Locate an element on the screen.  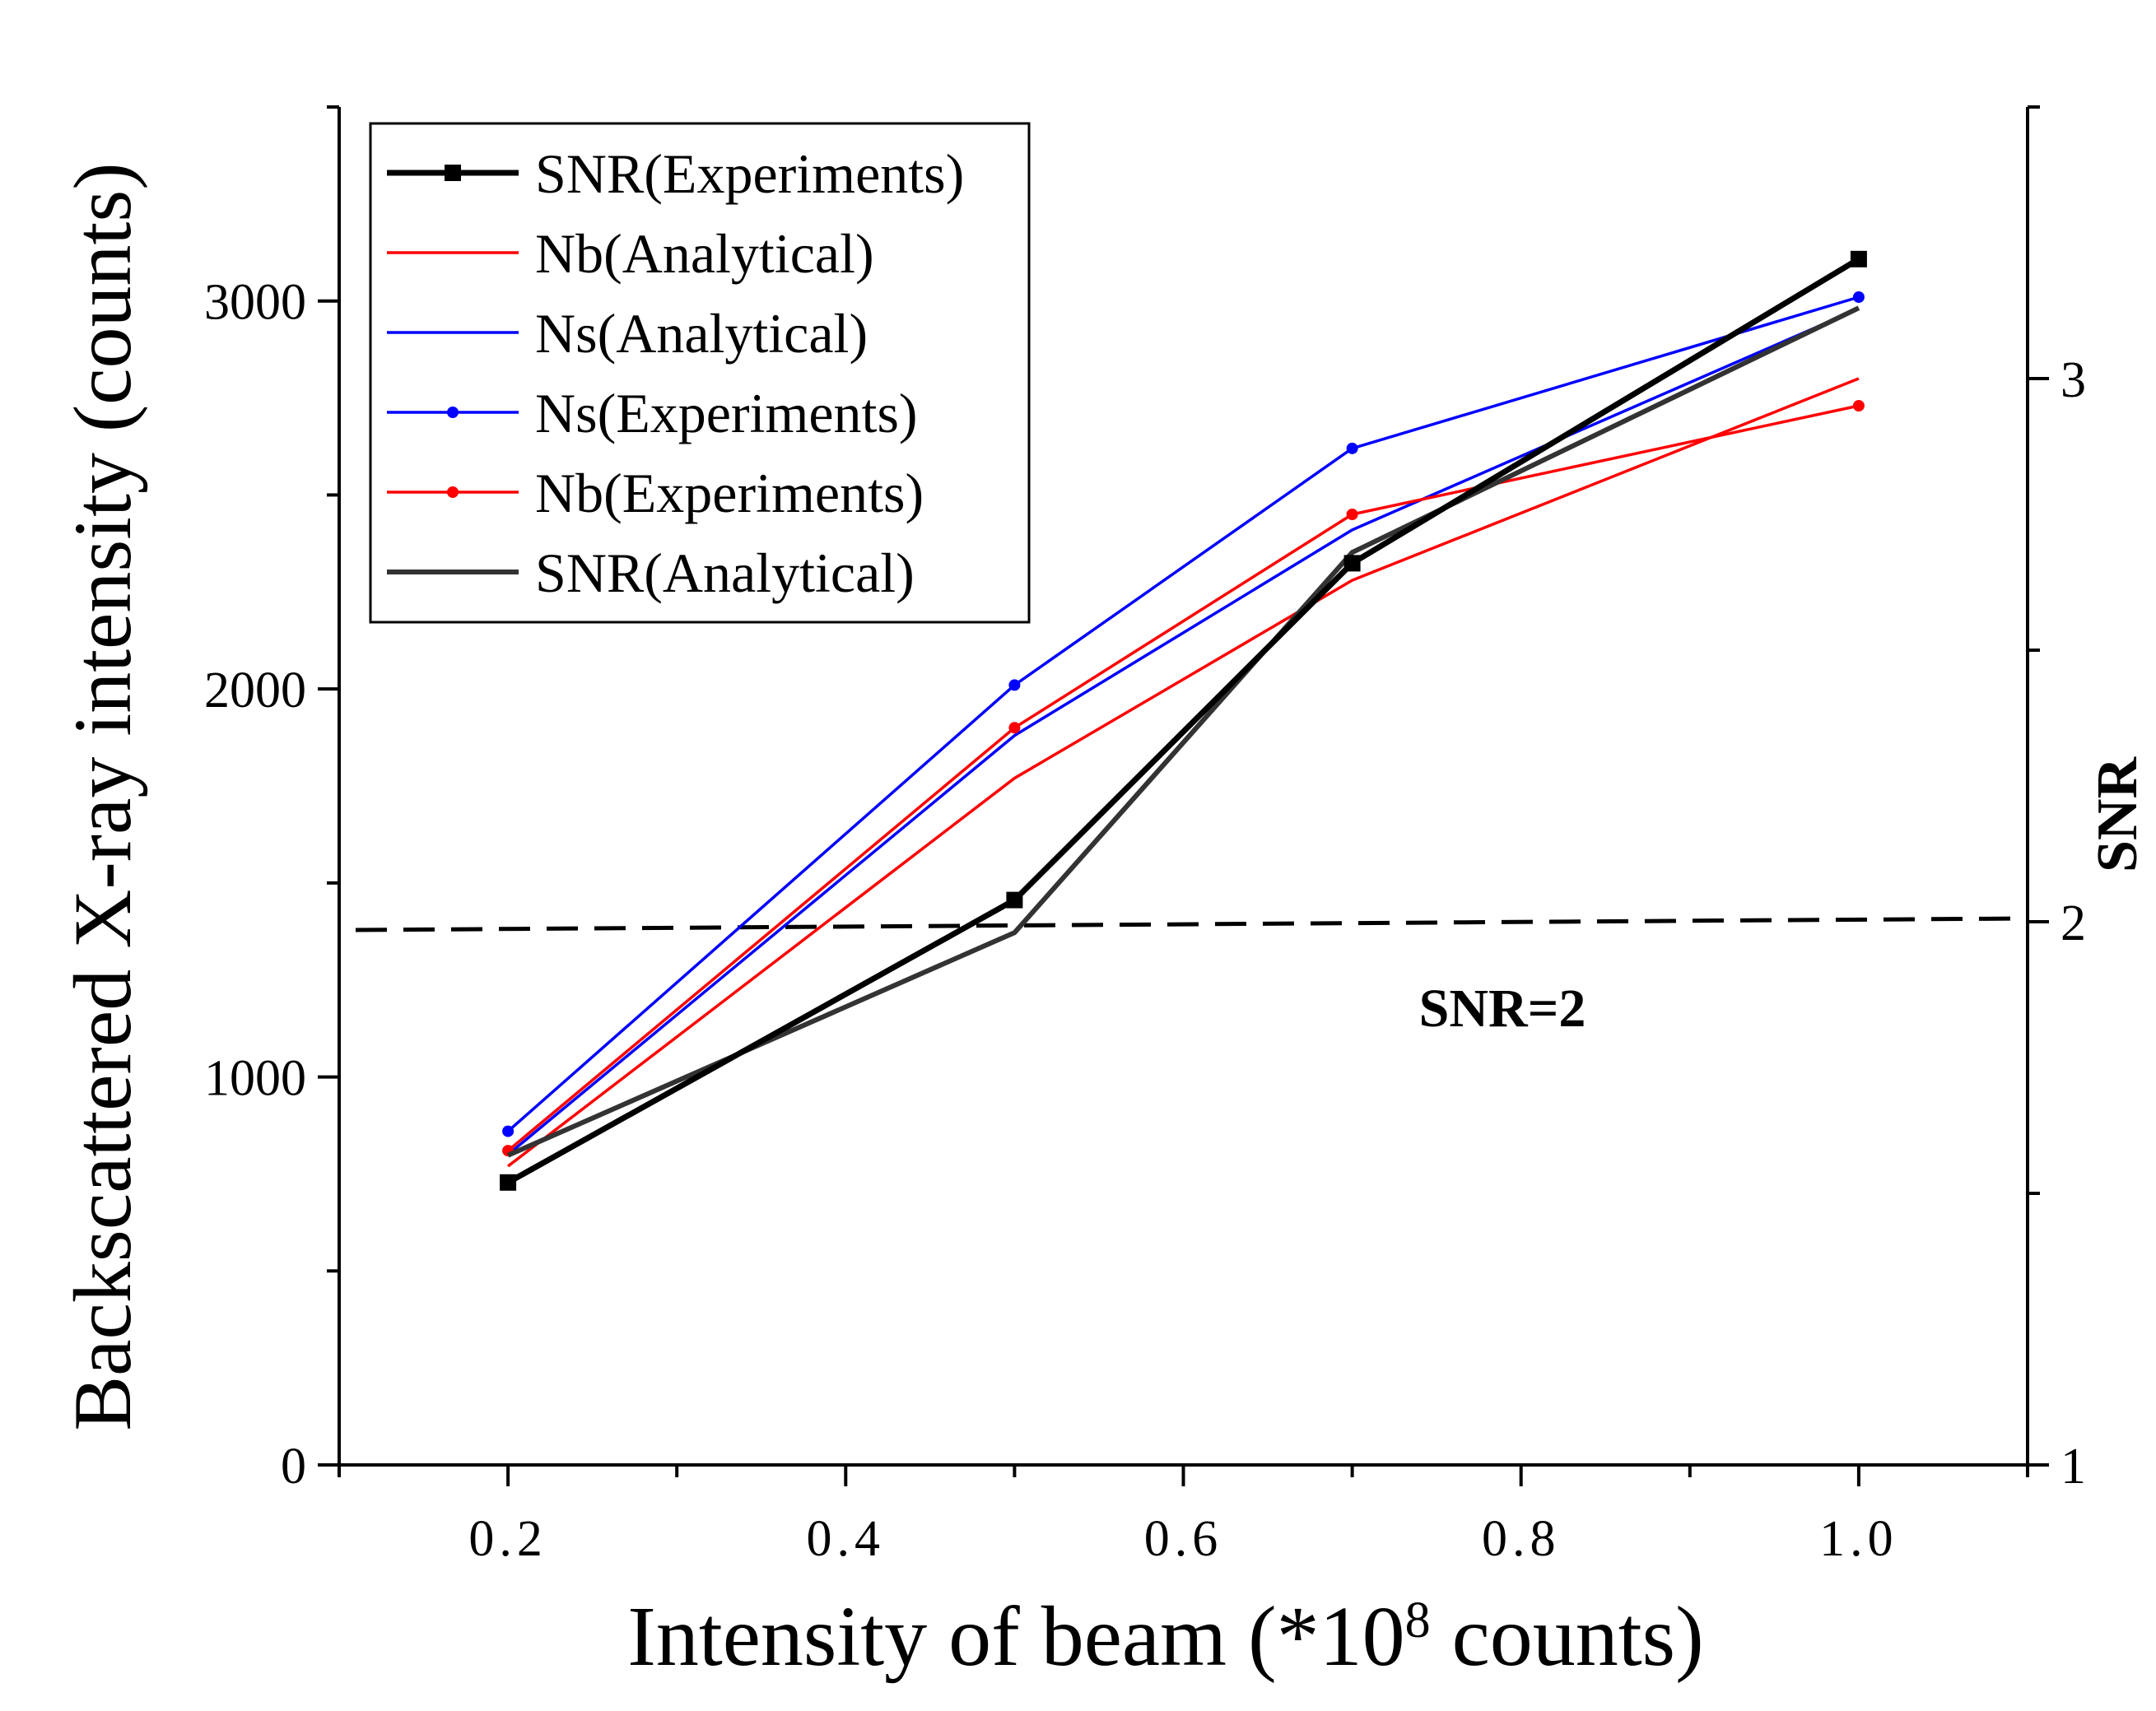
reference-layer is located at coordinates (1191, 924).